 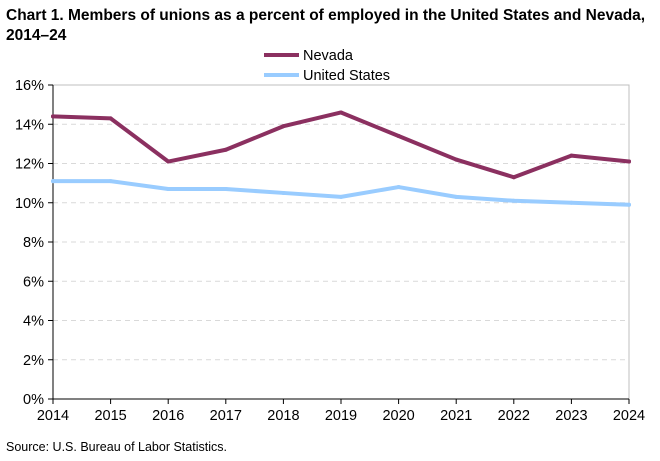 I want to click on source-note: Source: U.S. Bureau of Labor Statistics., so click(x=116, y=447).